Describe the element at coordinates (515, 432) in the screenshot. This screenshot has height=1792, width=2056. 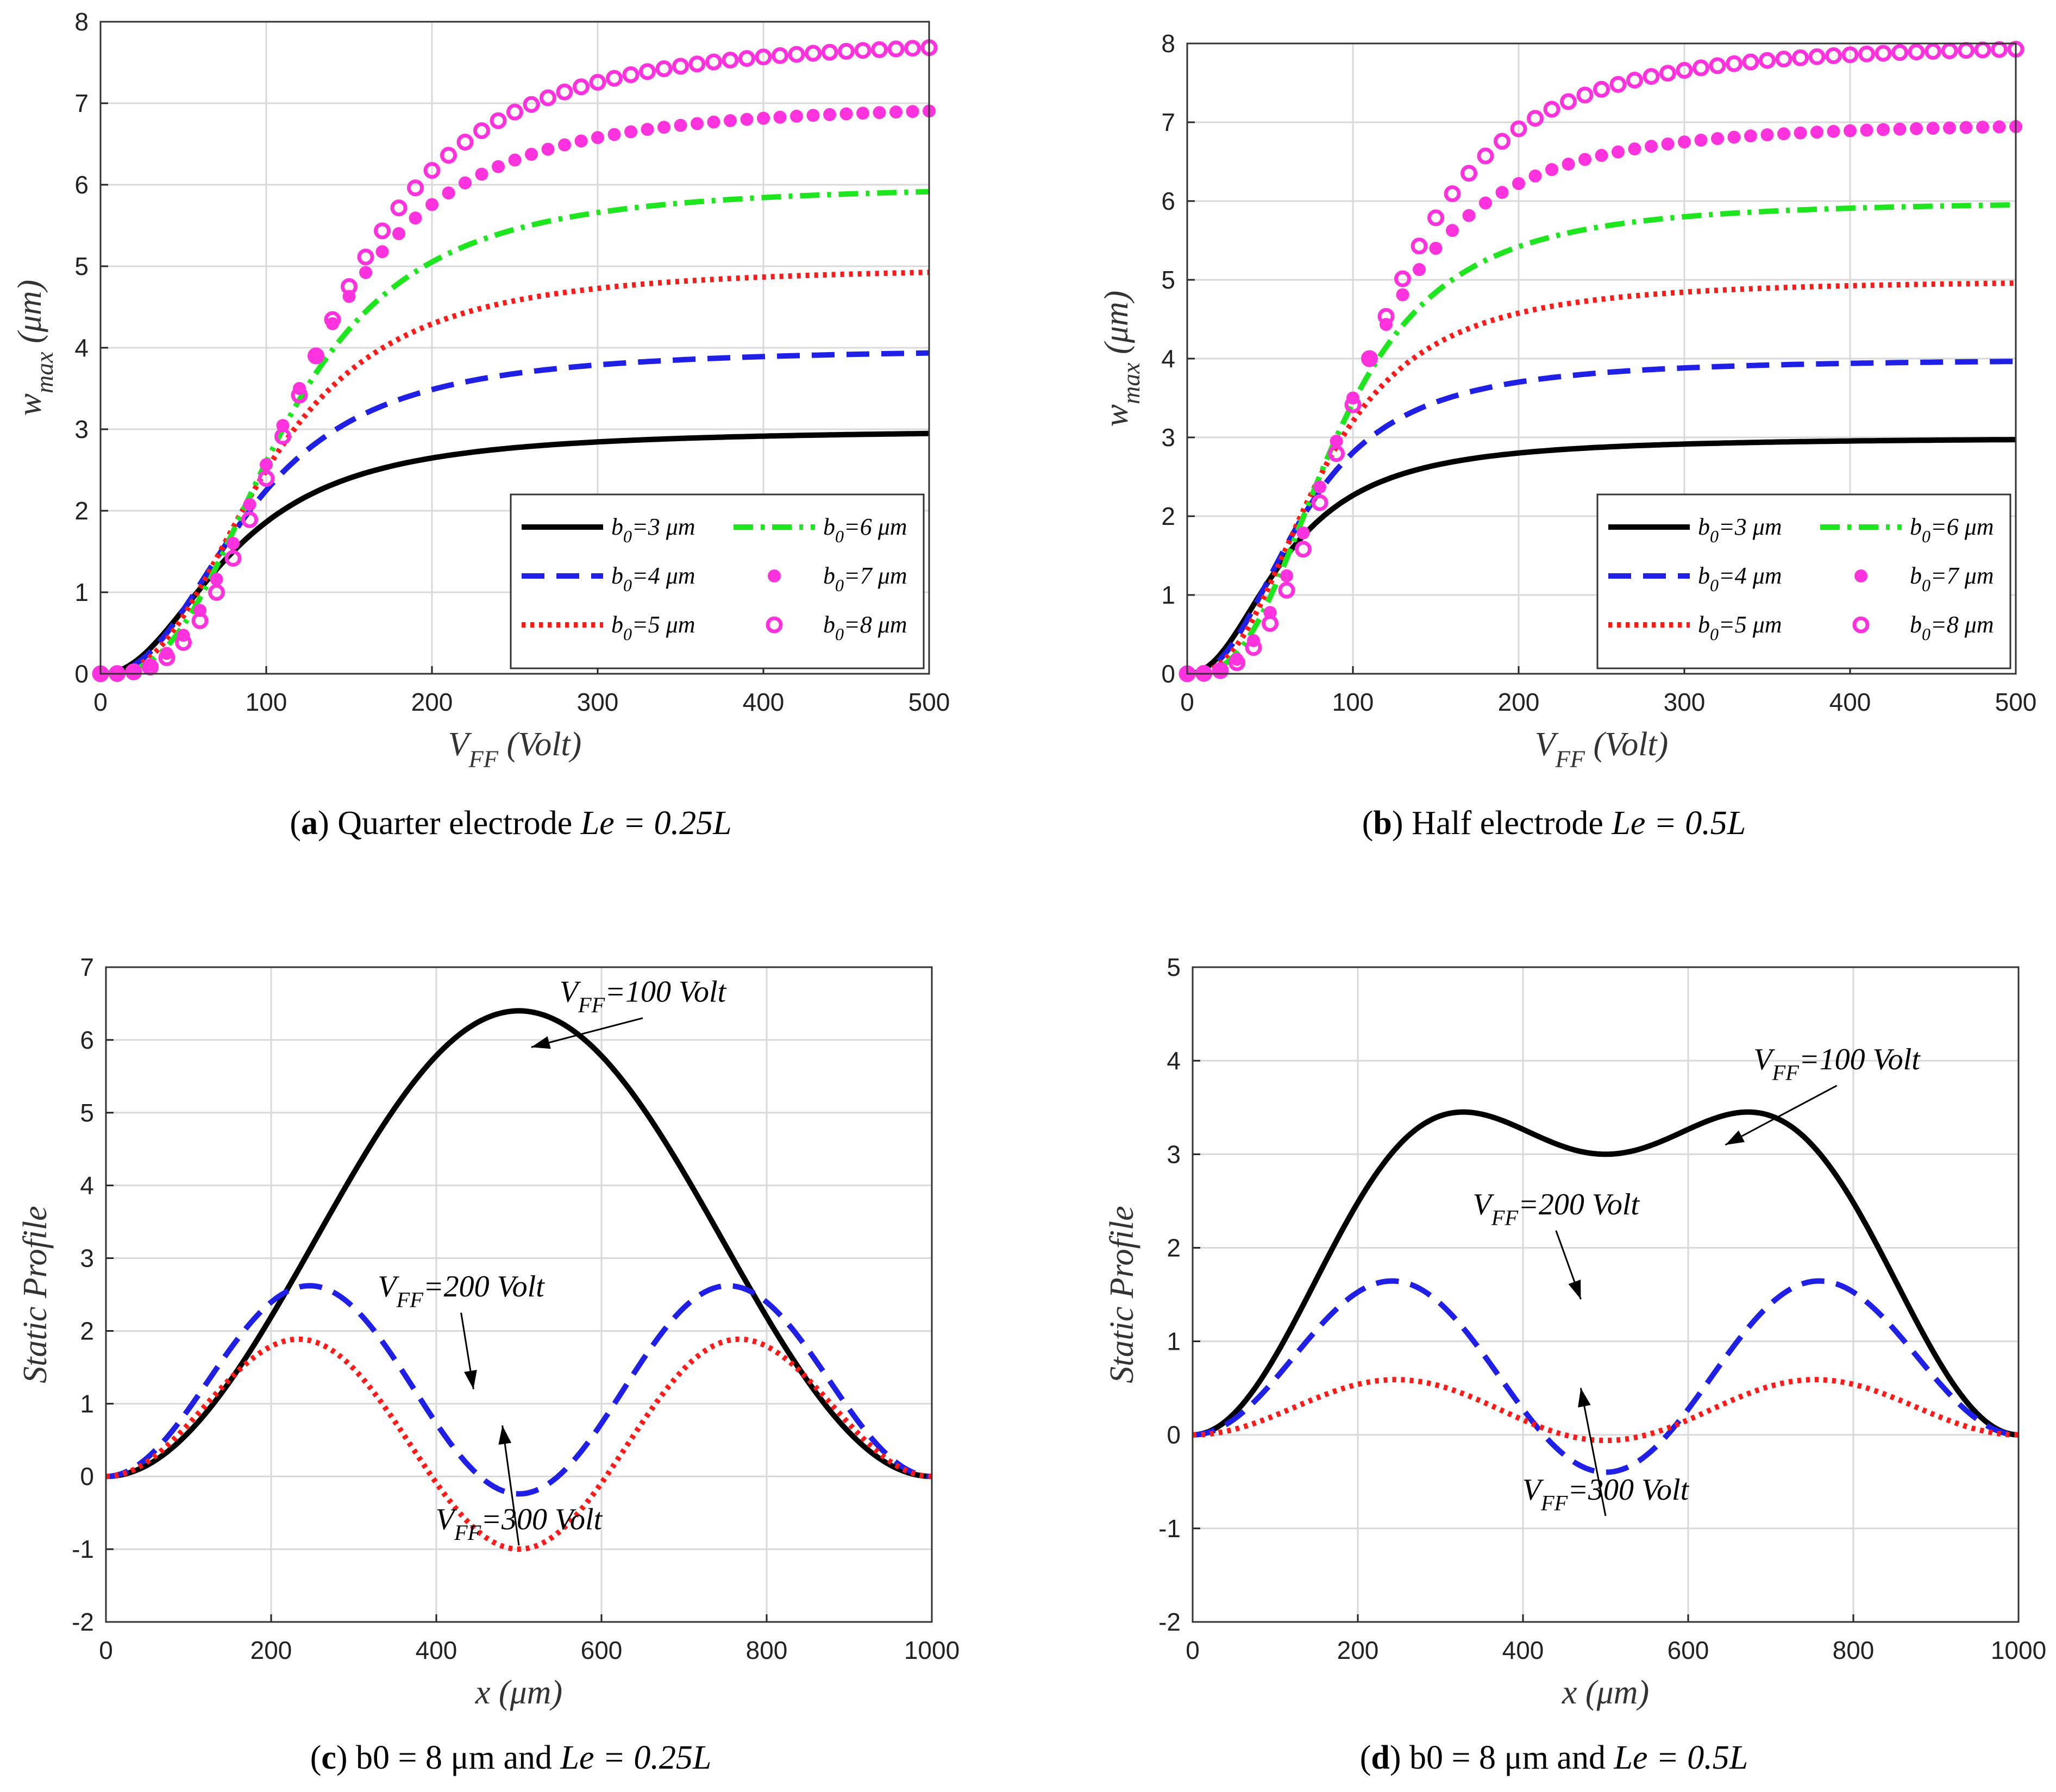
I see `series-3-line` at that location.